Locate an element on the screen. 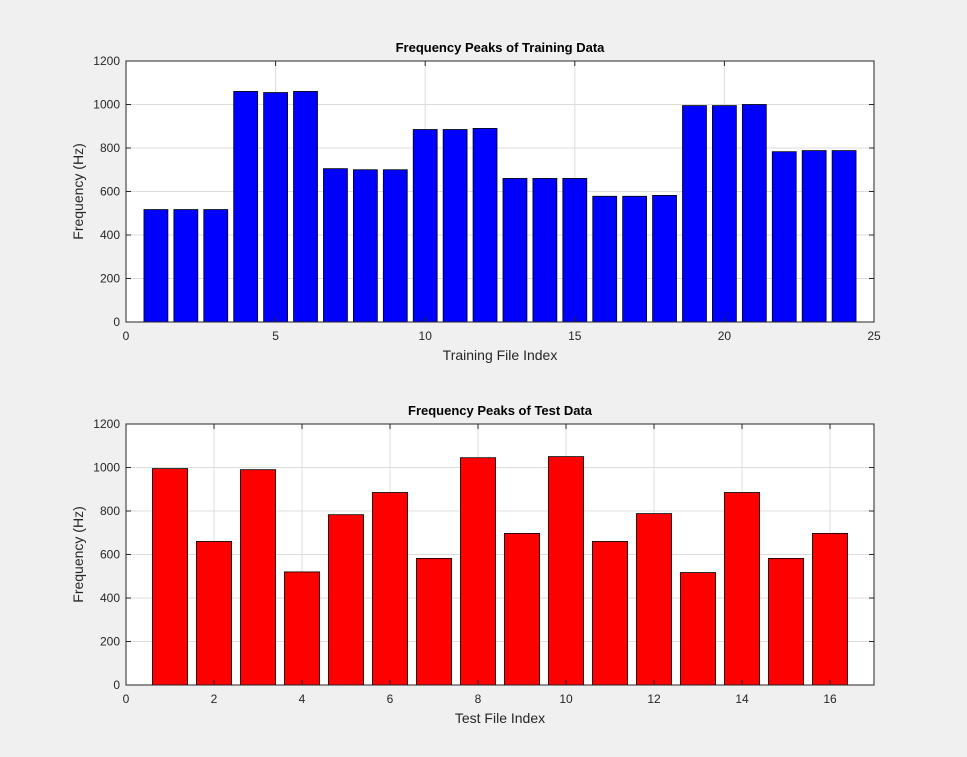 The image size is (967, 757). x-tick-label: 25 is located at coordinates (874, 336).